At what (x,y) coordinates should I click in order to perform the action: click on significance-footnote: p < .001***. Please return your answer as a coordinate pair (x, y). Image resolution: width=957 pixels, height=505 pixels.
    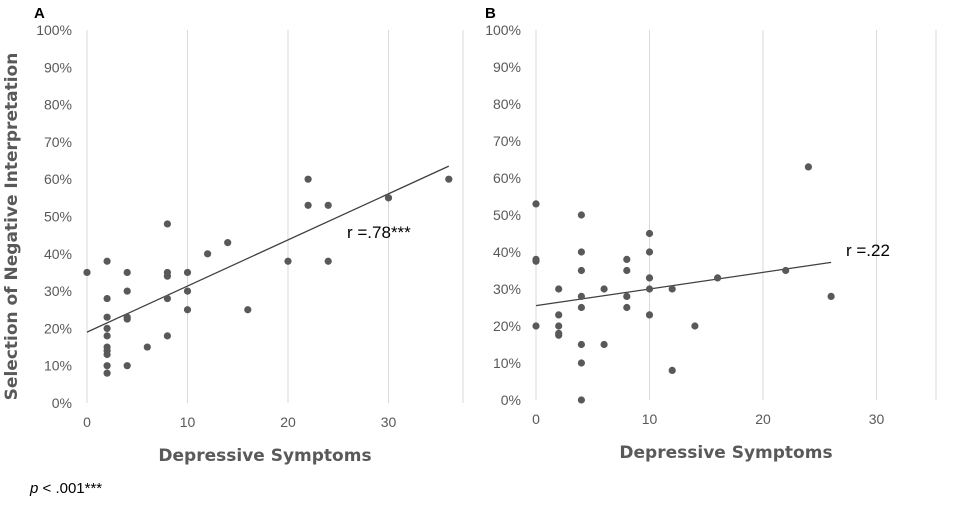
    Looking at the image, I should click on (66, 488).